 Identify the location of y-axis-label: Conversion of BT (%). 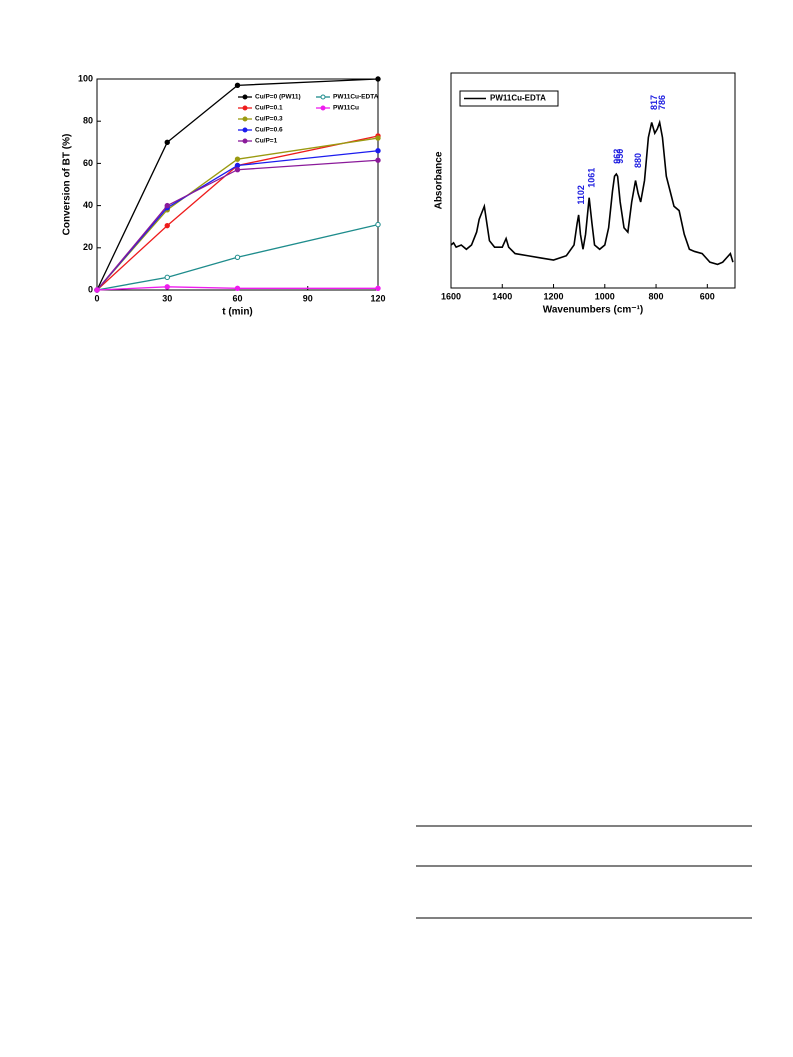
(67, 185).